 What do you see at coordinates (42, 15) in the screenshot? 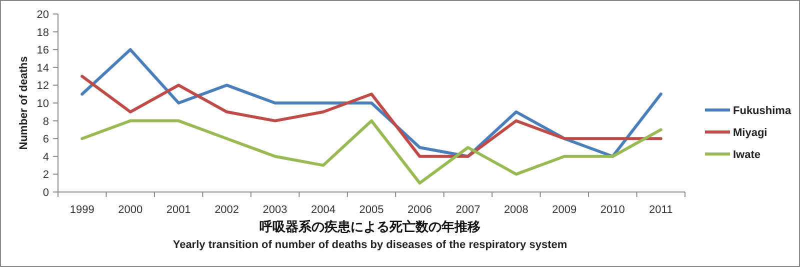
I see `y-tick-label: 20` at bounding box center [42, 15].